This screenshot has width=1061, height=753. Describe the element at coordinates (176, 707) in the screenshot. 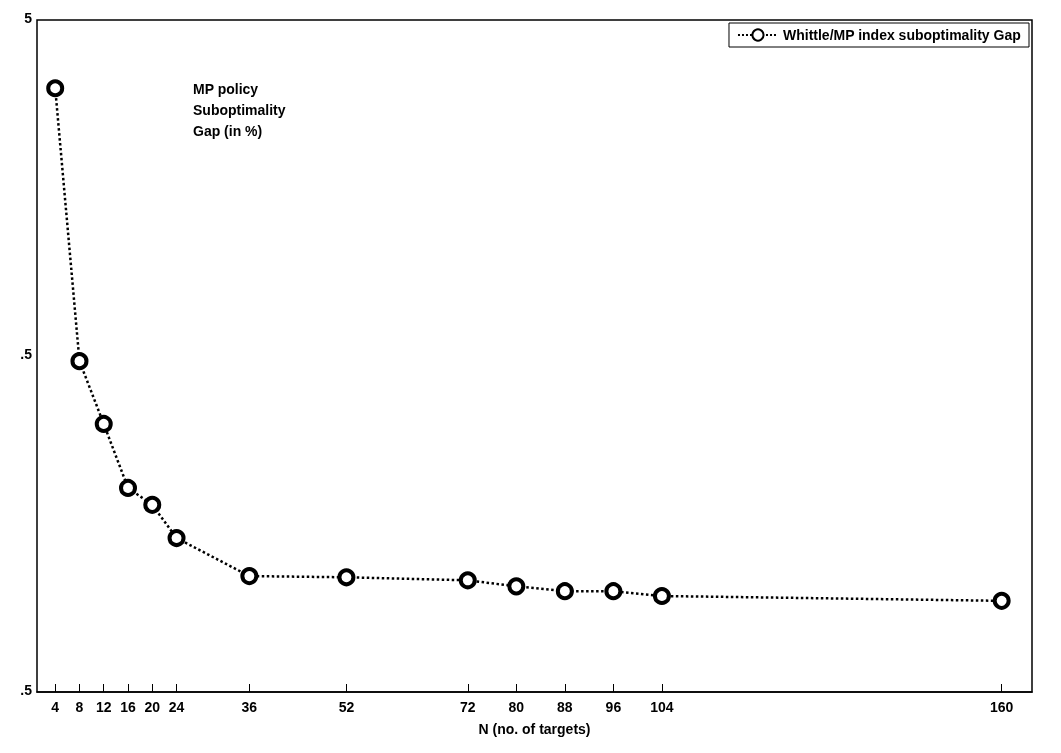

I see `x-tick-label: 24` at that location.